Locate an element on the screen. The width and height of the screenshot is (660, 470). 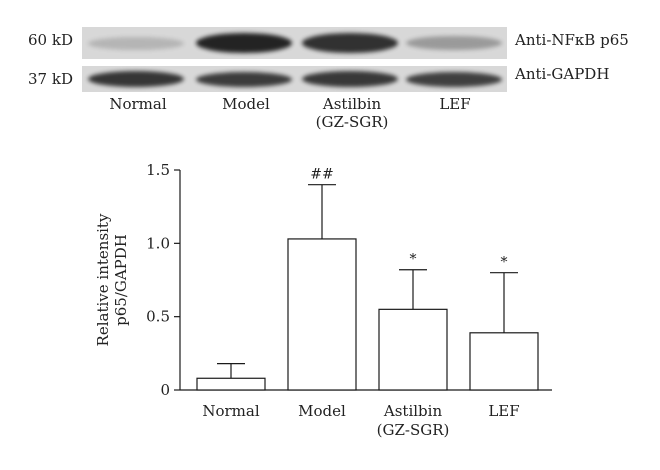
y-tick-label: 1.5 is located at coordinates (158, 170).